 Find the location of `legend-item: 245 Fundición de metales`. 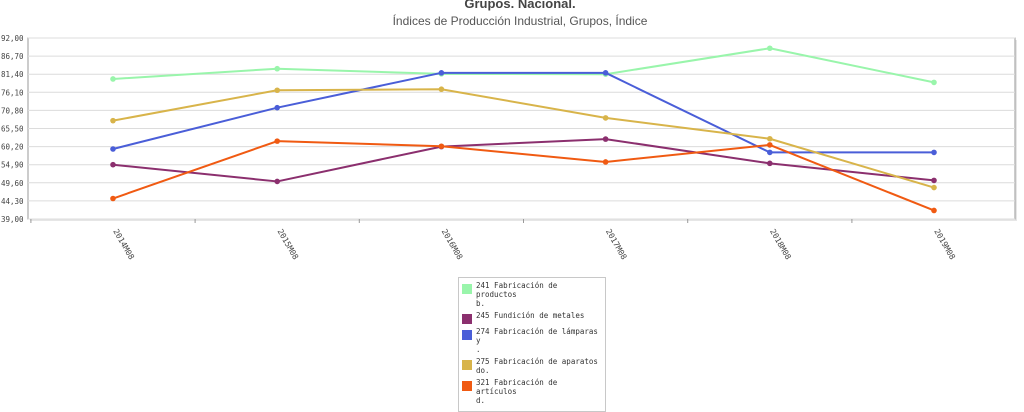

legend-item: 245 Fundición de metales is located at coordinates (532, 317).